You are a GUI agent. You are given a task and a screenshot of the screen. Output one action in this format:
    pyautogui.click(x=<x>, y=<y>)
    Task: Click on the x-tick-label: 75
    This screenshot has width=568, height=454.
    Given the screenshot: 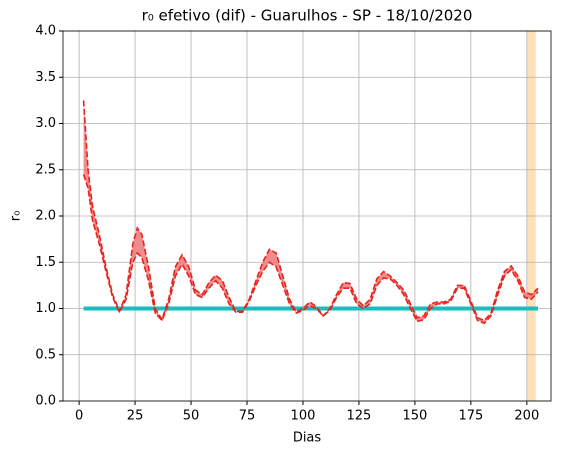 What is the action you would take?
    pyautogui.click(x=247, y=416)
    